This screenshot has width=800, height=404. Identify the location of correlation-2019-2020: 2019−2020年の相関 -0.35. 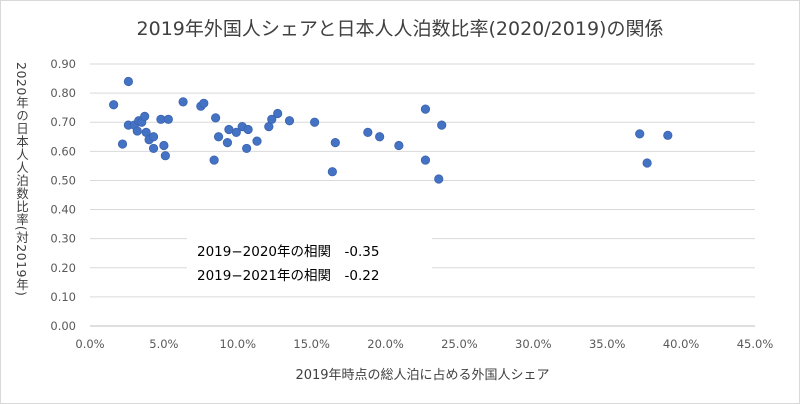
(288, 252).